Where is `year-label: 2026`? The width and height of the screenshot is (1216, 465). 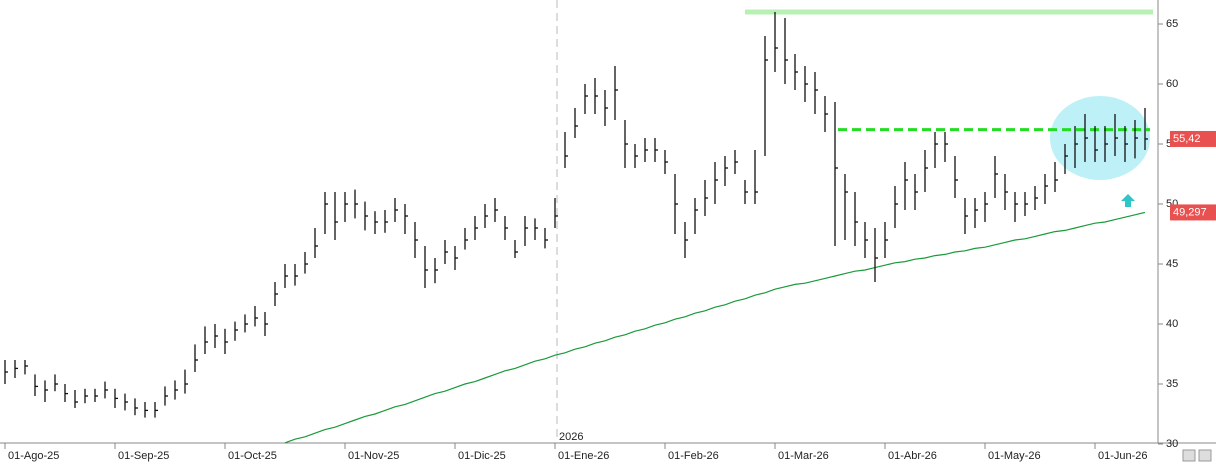 year-label: 2026 is located at coordinates (571, 437).